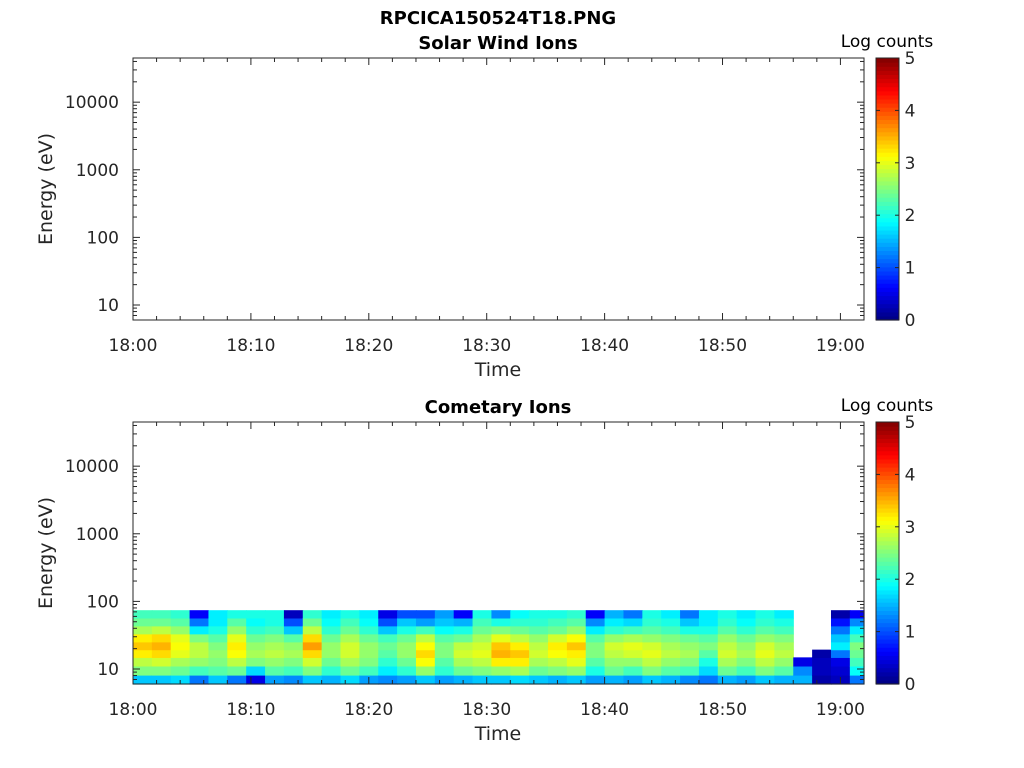  Describe the element at coordinates (103, 602) in the screenshot. I see `y-tick-label: 100` at that location.